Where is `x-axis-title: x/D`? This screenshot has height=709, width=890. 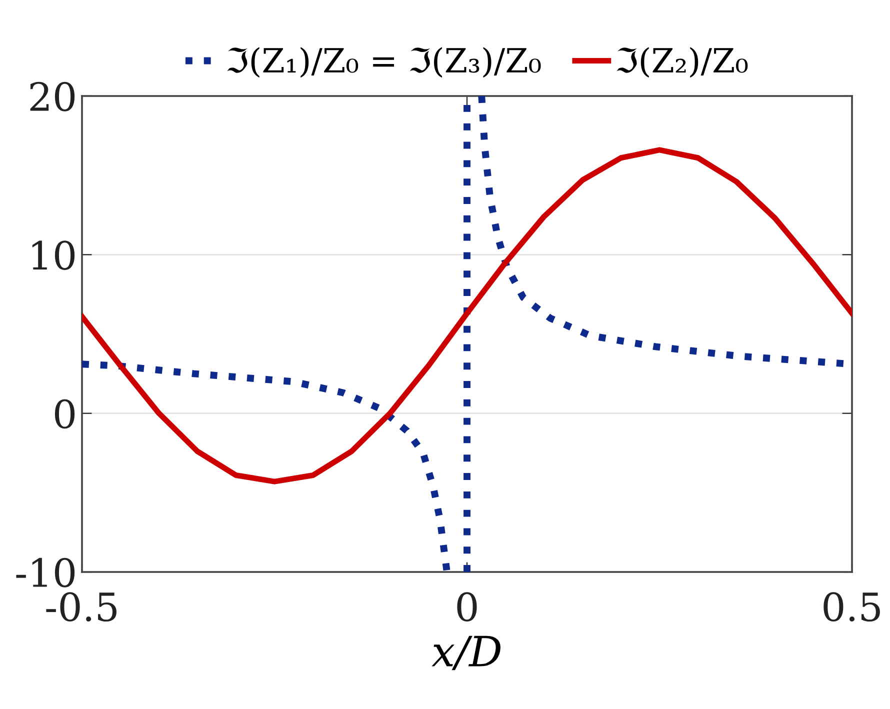 x-axis-title: x/D is located at coordinates (466, 653).